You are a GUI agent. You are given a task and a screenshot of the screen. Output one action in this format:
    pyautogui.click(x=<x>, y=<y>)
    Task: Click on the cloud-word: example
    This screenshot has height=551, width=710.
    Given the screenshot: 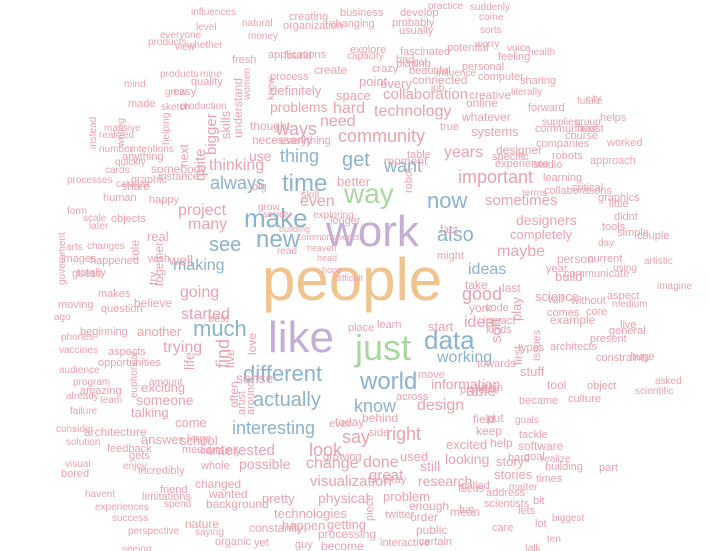 What is the action you would take?
    pyautogui.click(x=573, y=320)
    